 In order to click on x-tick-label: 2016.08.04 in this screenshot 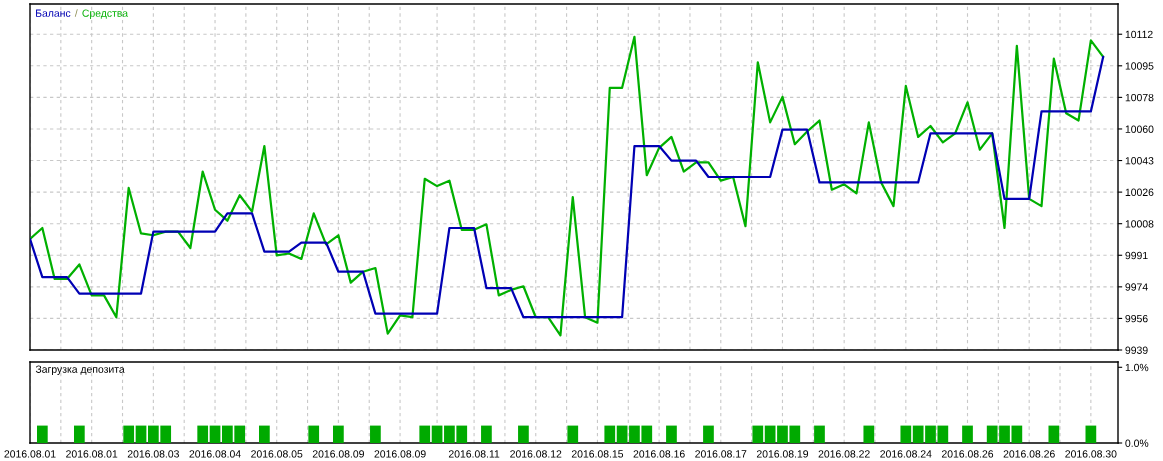, I will do `click(215, 454)`.